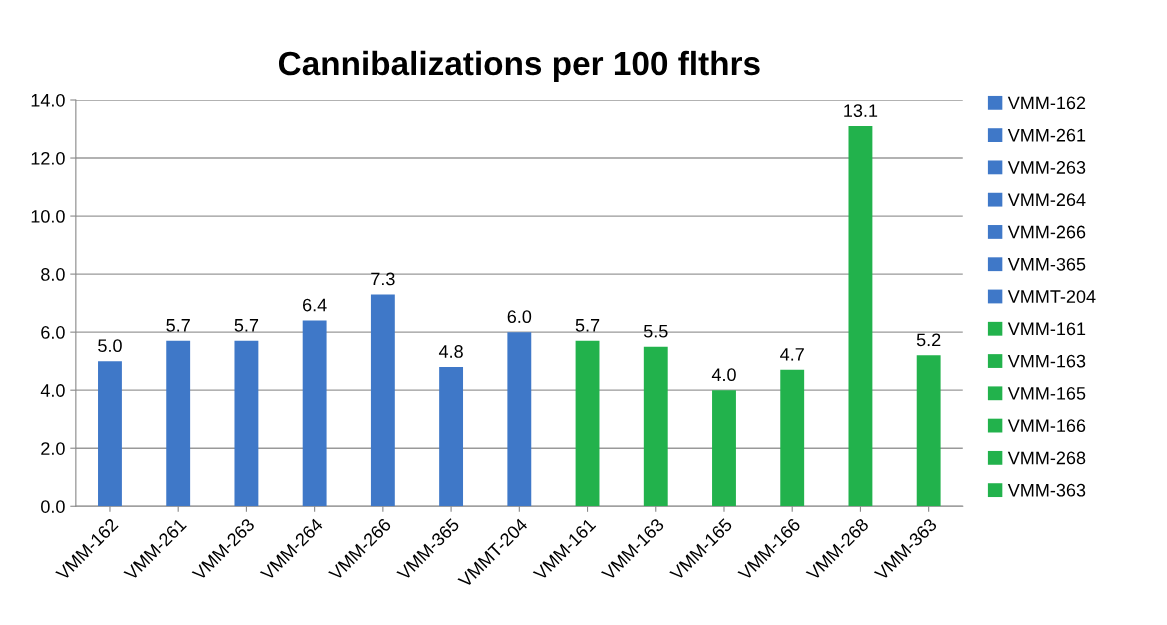 This screenshot has width=1167, height=625. What do you see at coordinates (1046, 264) in the screenshot?
I see `legend-label: VMM-365` at bounding box center [1046, 264].